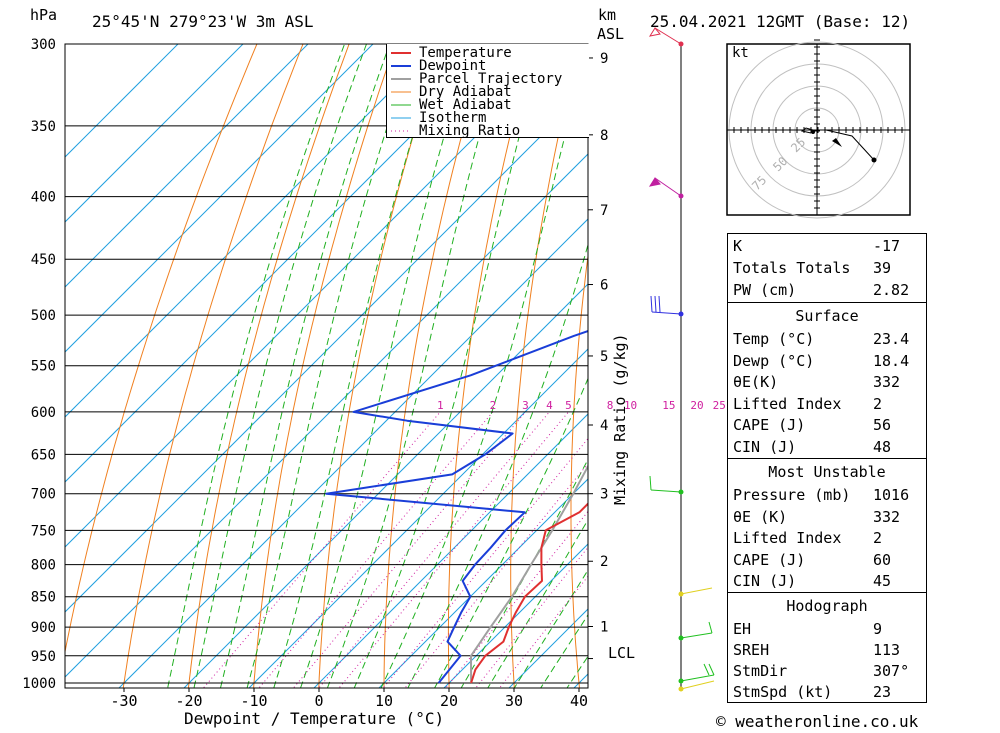 This screenshot has height=733, width=1000. What do you see at coordinates (882, 560) in the screenshot?
I see `mu-cape-value: 60` at bounding box center [882, 560].